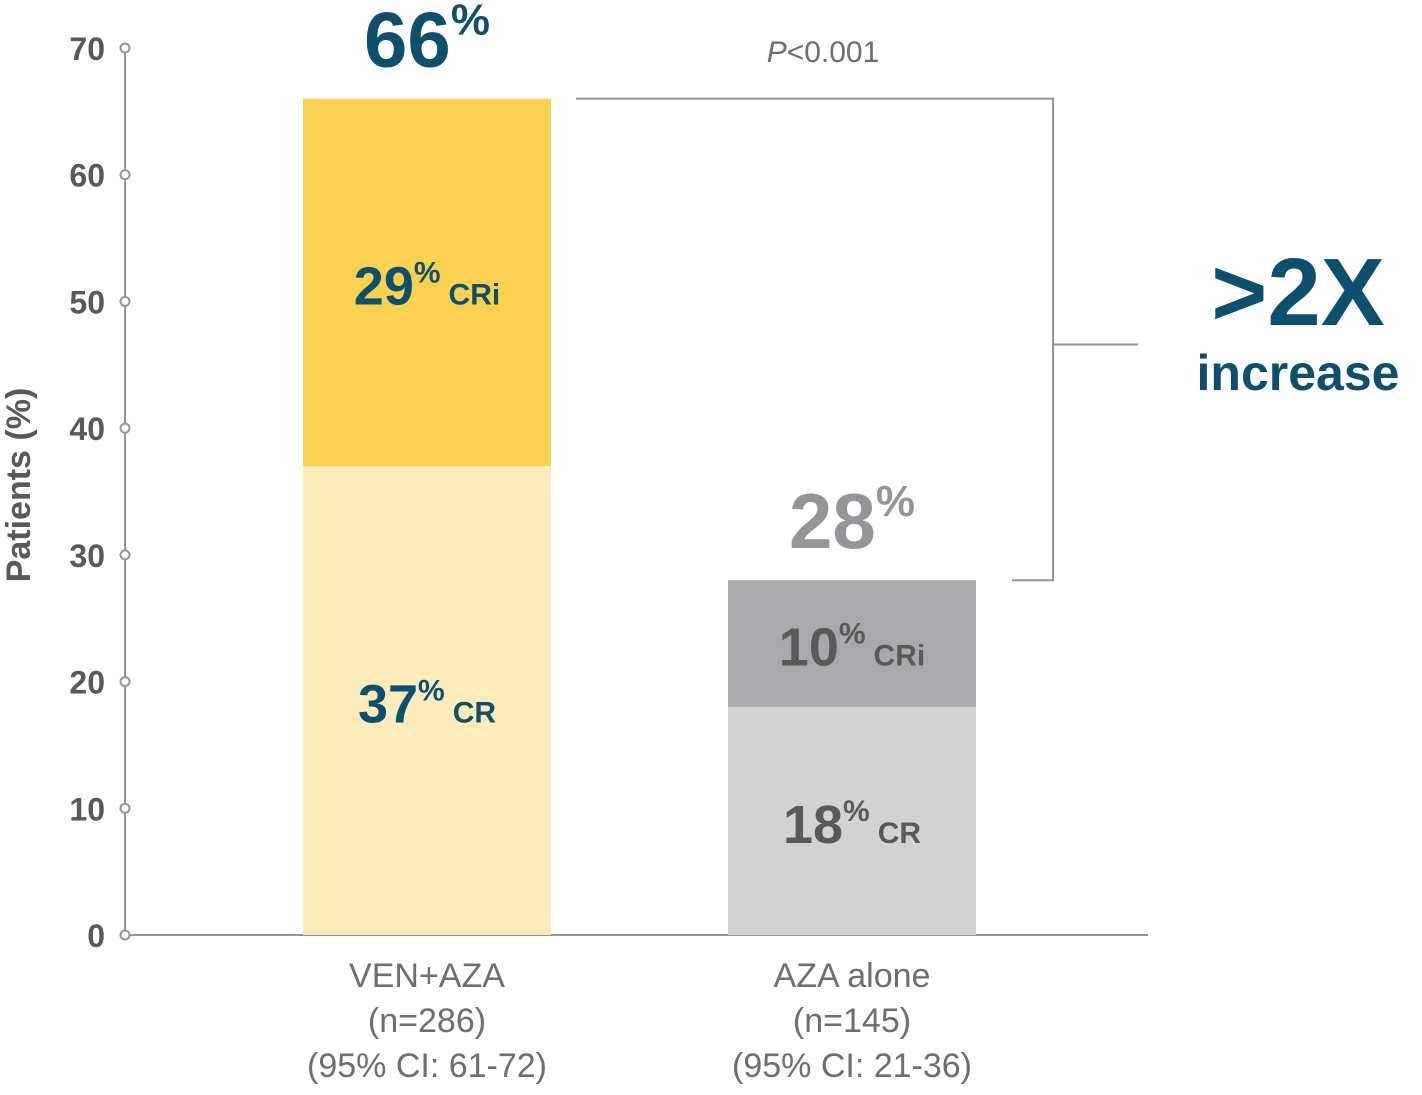  I want to click on y-tick-label: 60, so click(87, 176).